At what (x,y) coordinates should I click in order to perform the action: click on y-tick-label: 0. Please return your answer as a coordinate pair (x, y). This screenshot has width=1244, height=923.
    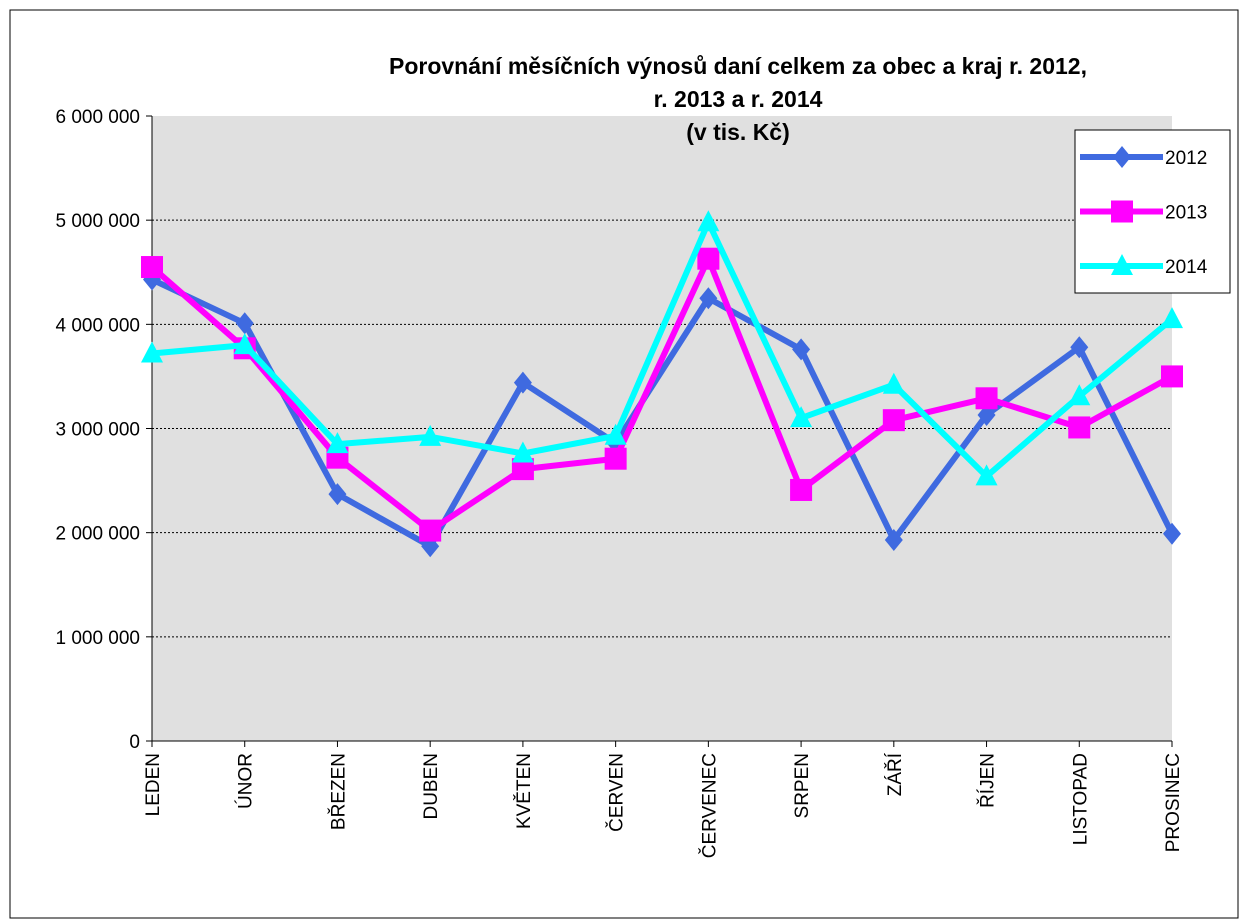
    Looking at the image, I should click on (134, 742).